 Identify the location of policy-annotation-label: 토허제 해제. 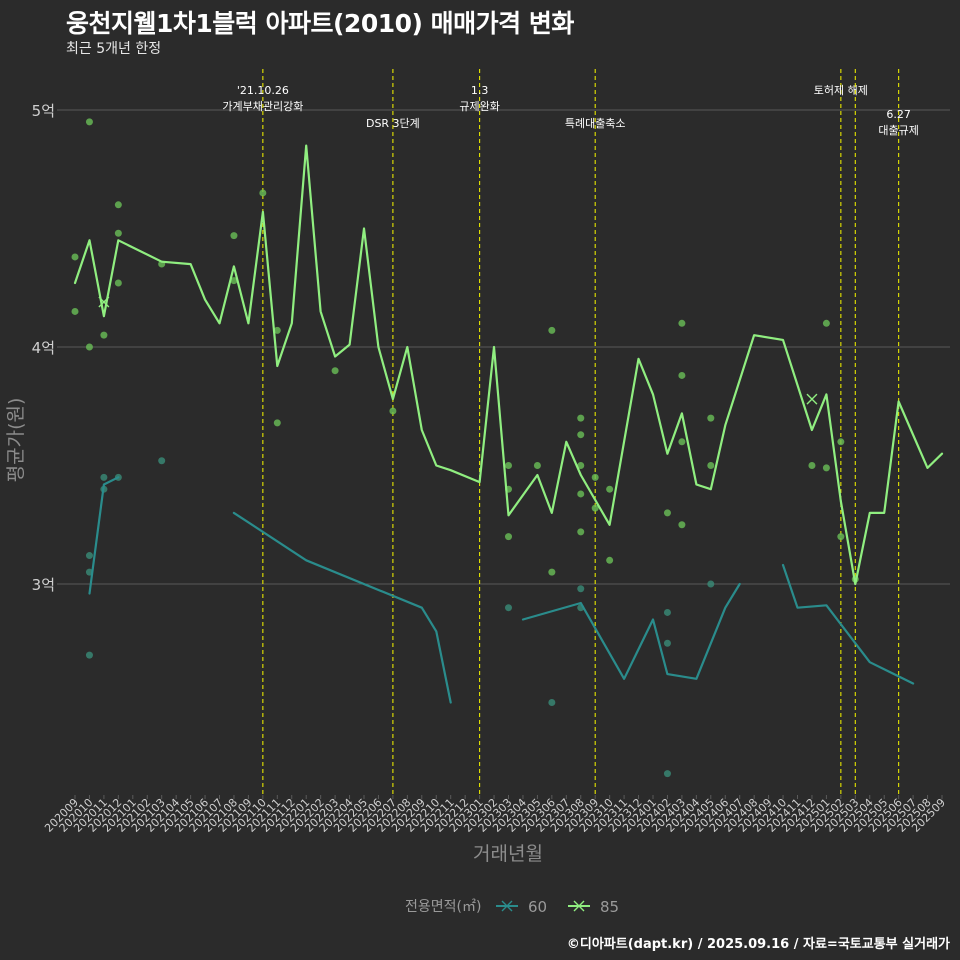
(841, 90).